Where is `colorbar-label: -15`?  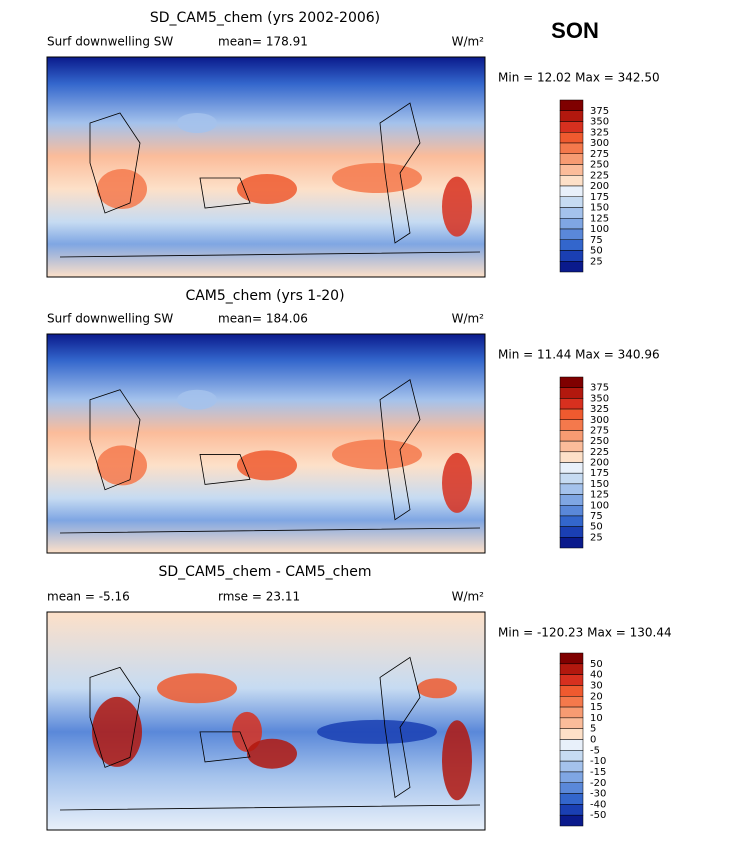
colorbar-label: -15 is located at coordinates (598, 772).